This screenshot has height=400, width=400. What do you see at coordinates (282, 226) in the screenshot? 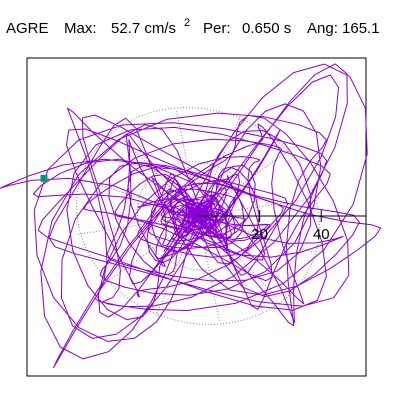
I see `radial-axis: 20 40` at bounding box center [282, 226].